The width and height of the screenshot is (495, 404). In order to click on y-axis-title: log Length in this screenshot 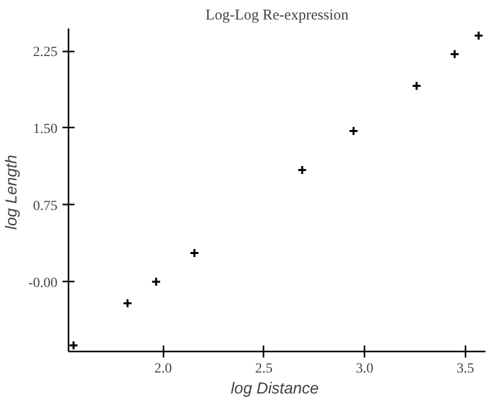, I will do `click(11, 192)`.